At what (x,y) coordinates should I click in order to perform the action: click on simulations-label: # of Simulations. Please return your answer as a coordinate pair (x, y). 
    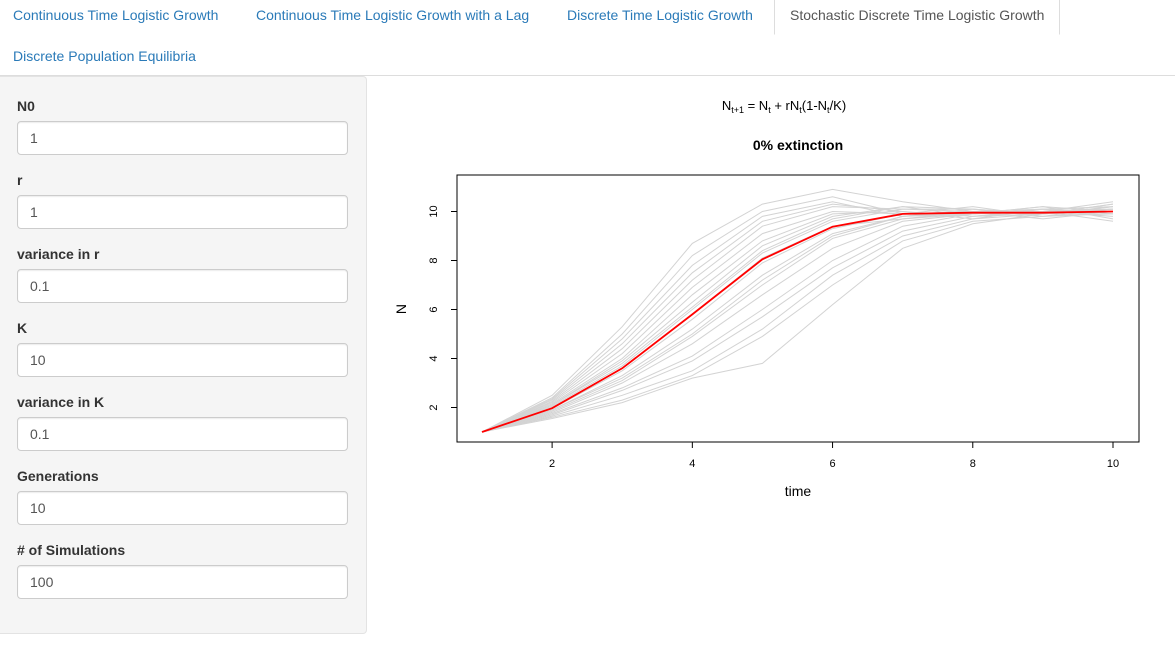
    Looking at the image, I should click on (71, 550).